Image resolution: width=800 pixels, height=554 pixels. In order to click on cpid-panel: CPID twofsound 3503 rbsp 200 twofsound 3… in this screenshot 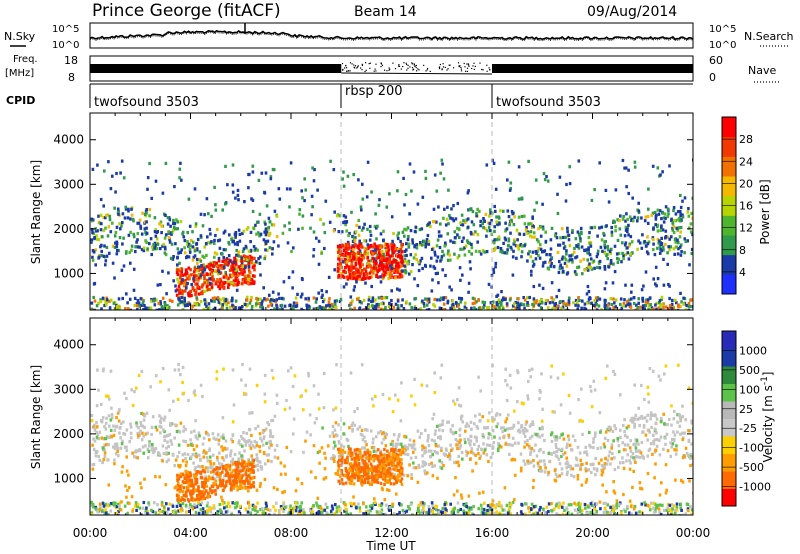, I will do `click(349, 96)`.